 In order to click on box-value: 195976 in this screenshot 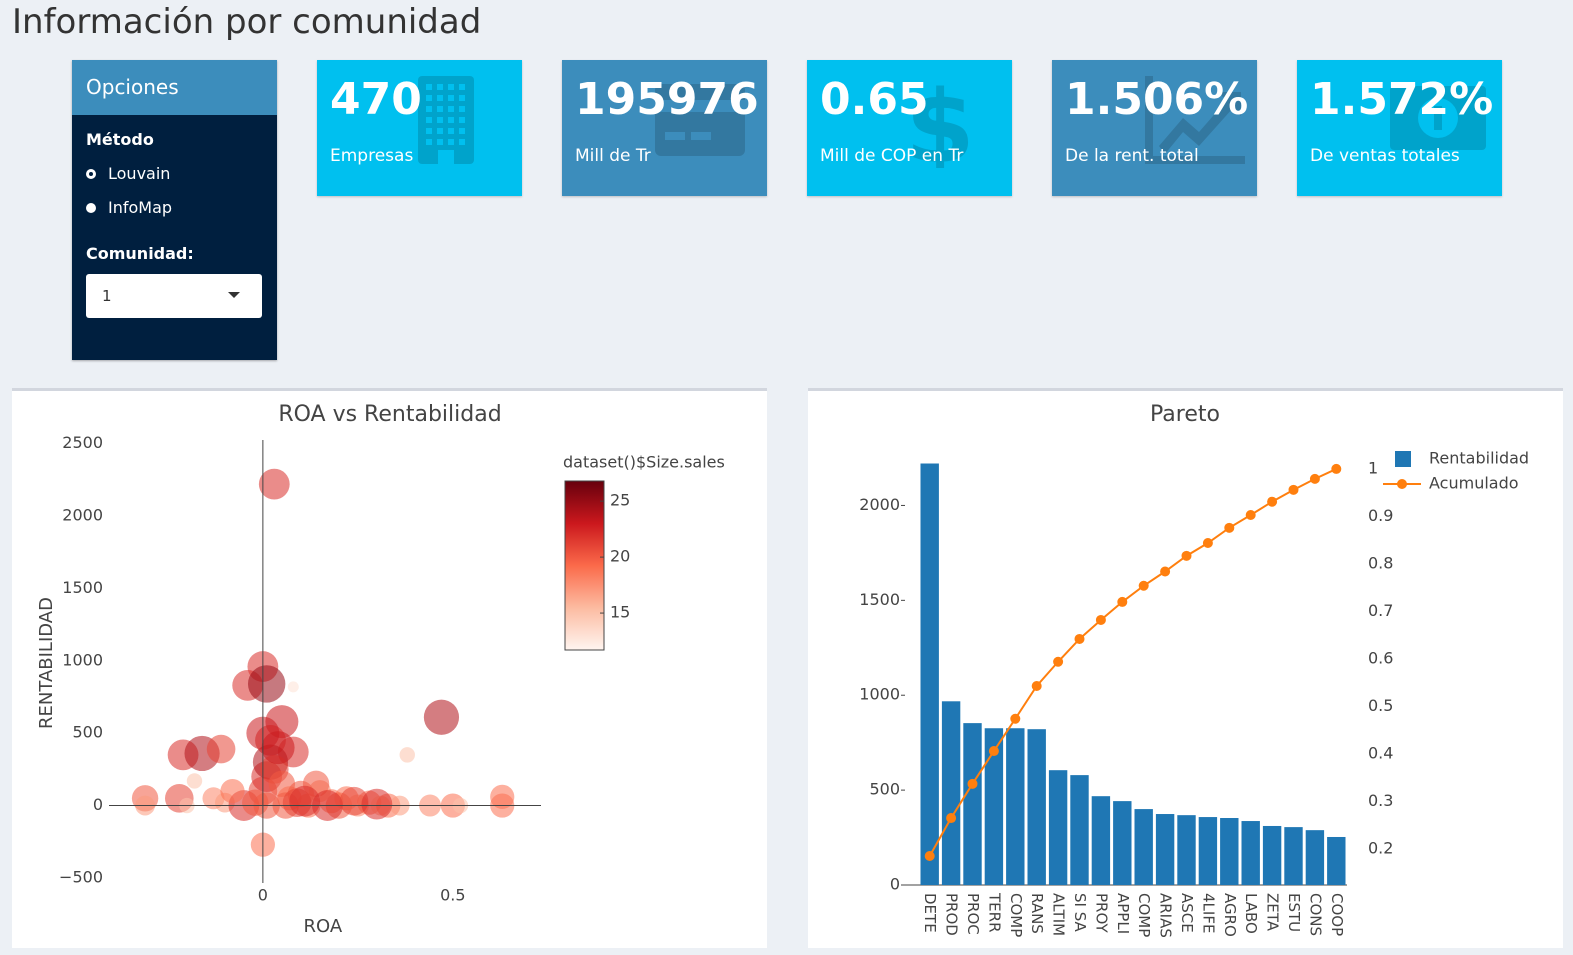, I will do `click(667, 99)`.